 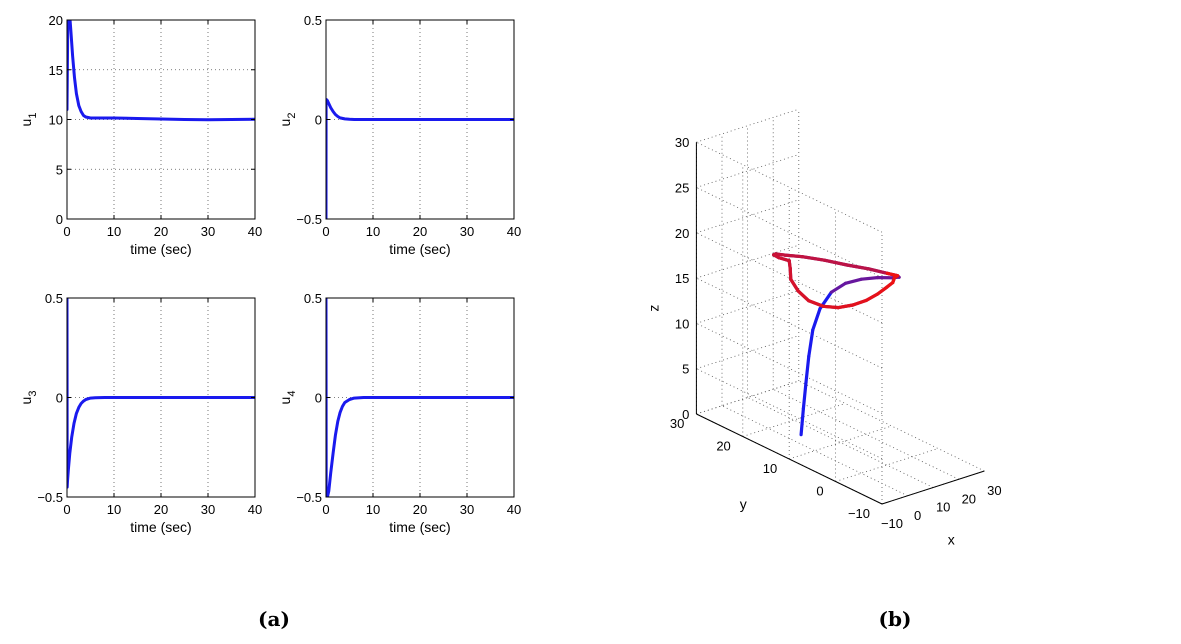 I want to click on caption-b: (b), so click(x=895, y=619).